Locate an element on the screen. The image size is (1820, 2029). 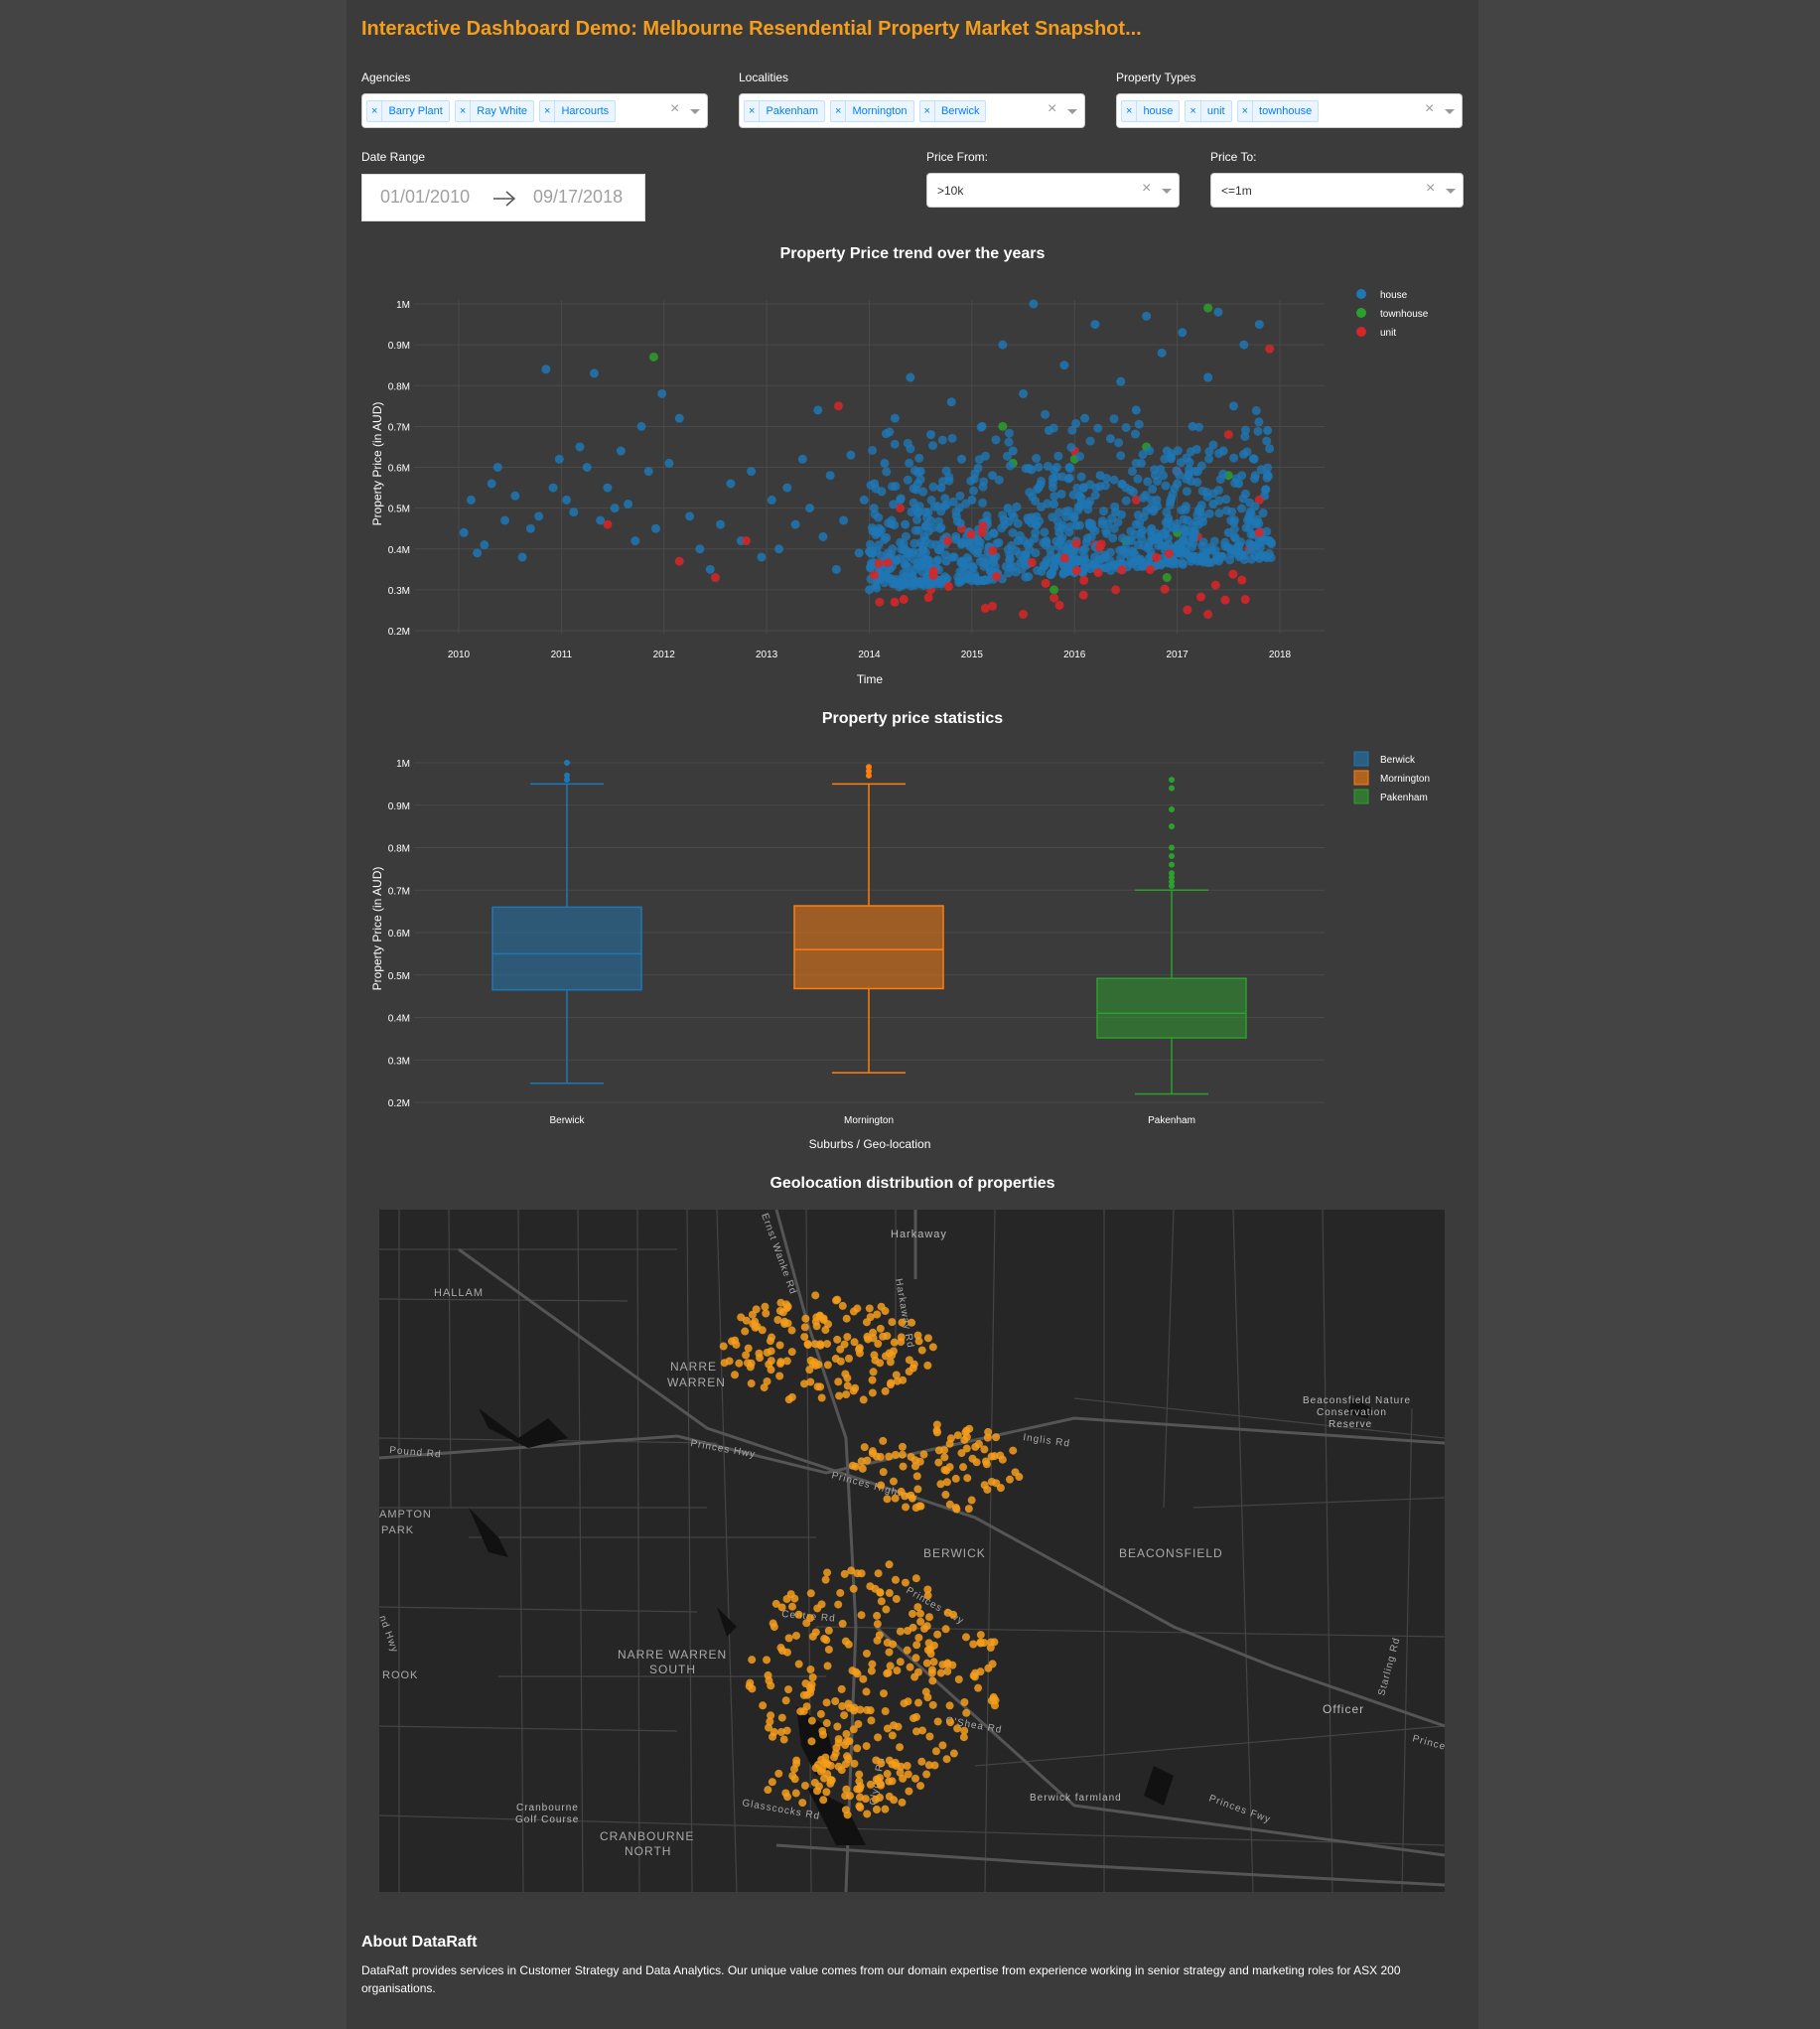
scatter-legend-marker-unit is located at coordinates (1361, 332).